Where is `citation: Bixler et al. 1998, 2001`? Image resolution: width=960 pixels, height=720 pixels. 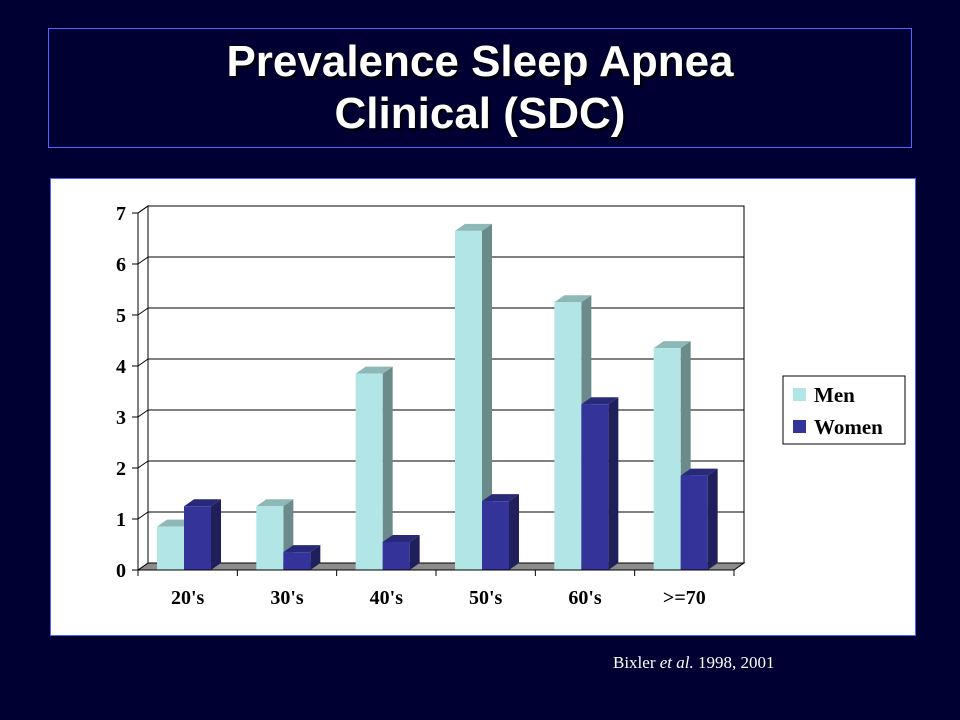
citation: Bixler et al. 1998, 2001 is located at coordinates (694, 663).